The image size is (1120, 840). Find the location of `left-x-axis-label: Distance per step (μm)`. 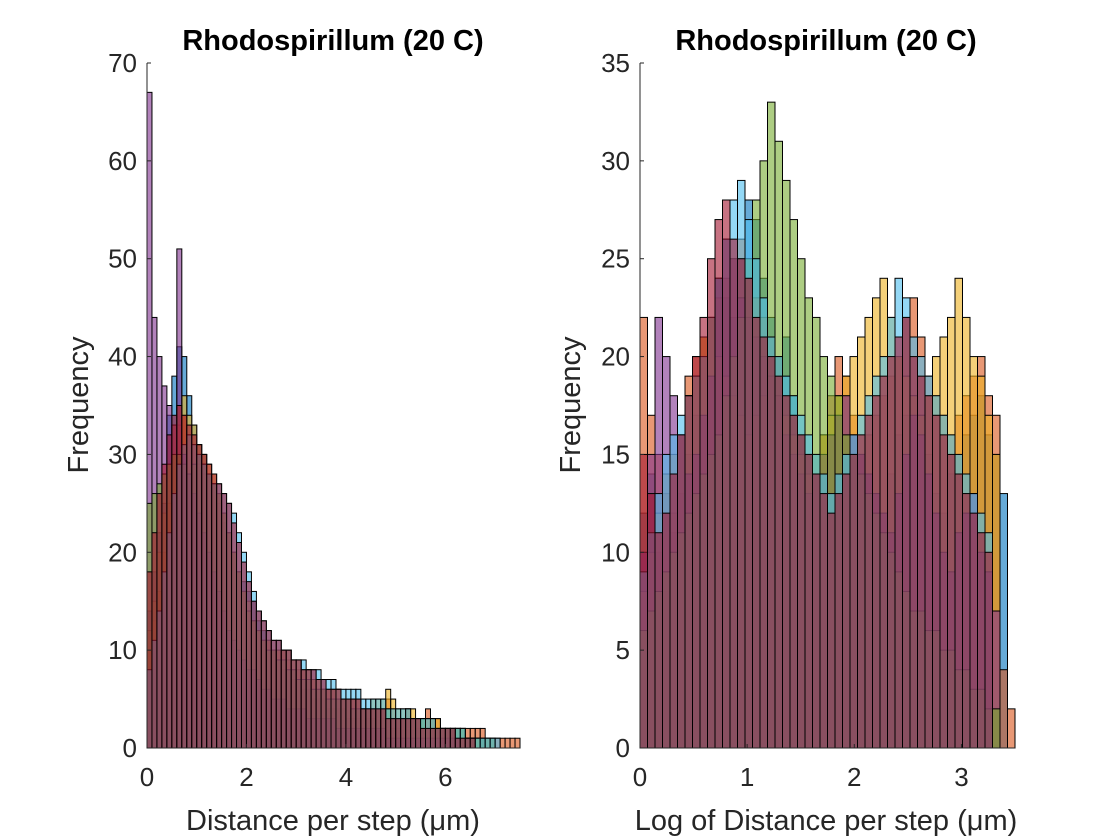

left-x-axis-label: Distance per step (μm) is located at coordinates (333, 821).